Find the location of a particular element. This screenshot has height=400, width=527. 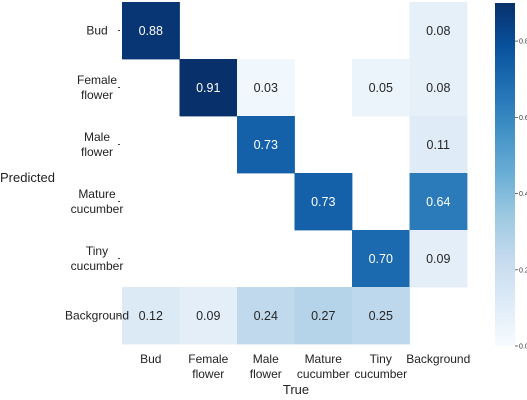

cell-value-label: 0.24 is located at coordinates (266, 316).